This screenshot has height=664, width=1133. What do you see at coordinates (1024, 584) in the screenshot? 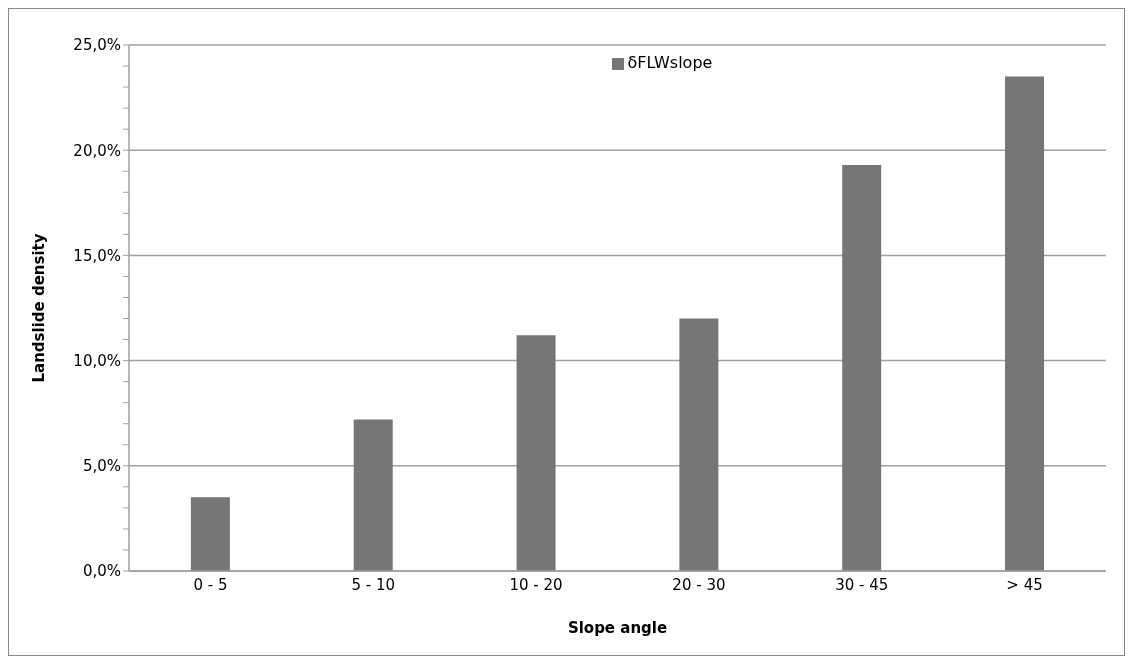
I see `x-tick-label: > 45` at bounding box center [1024, 584].